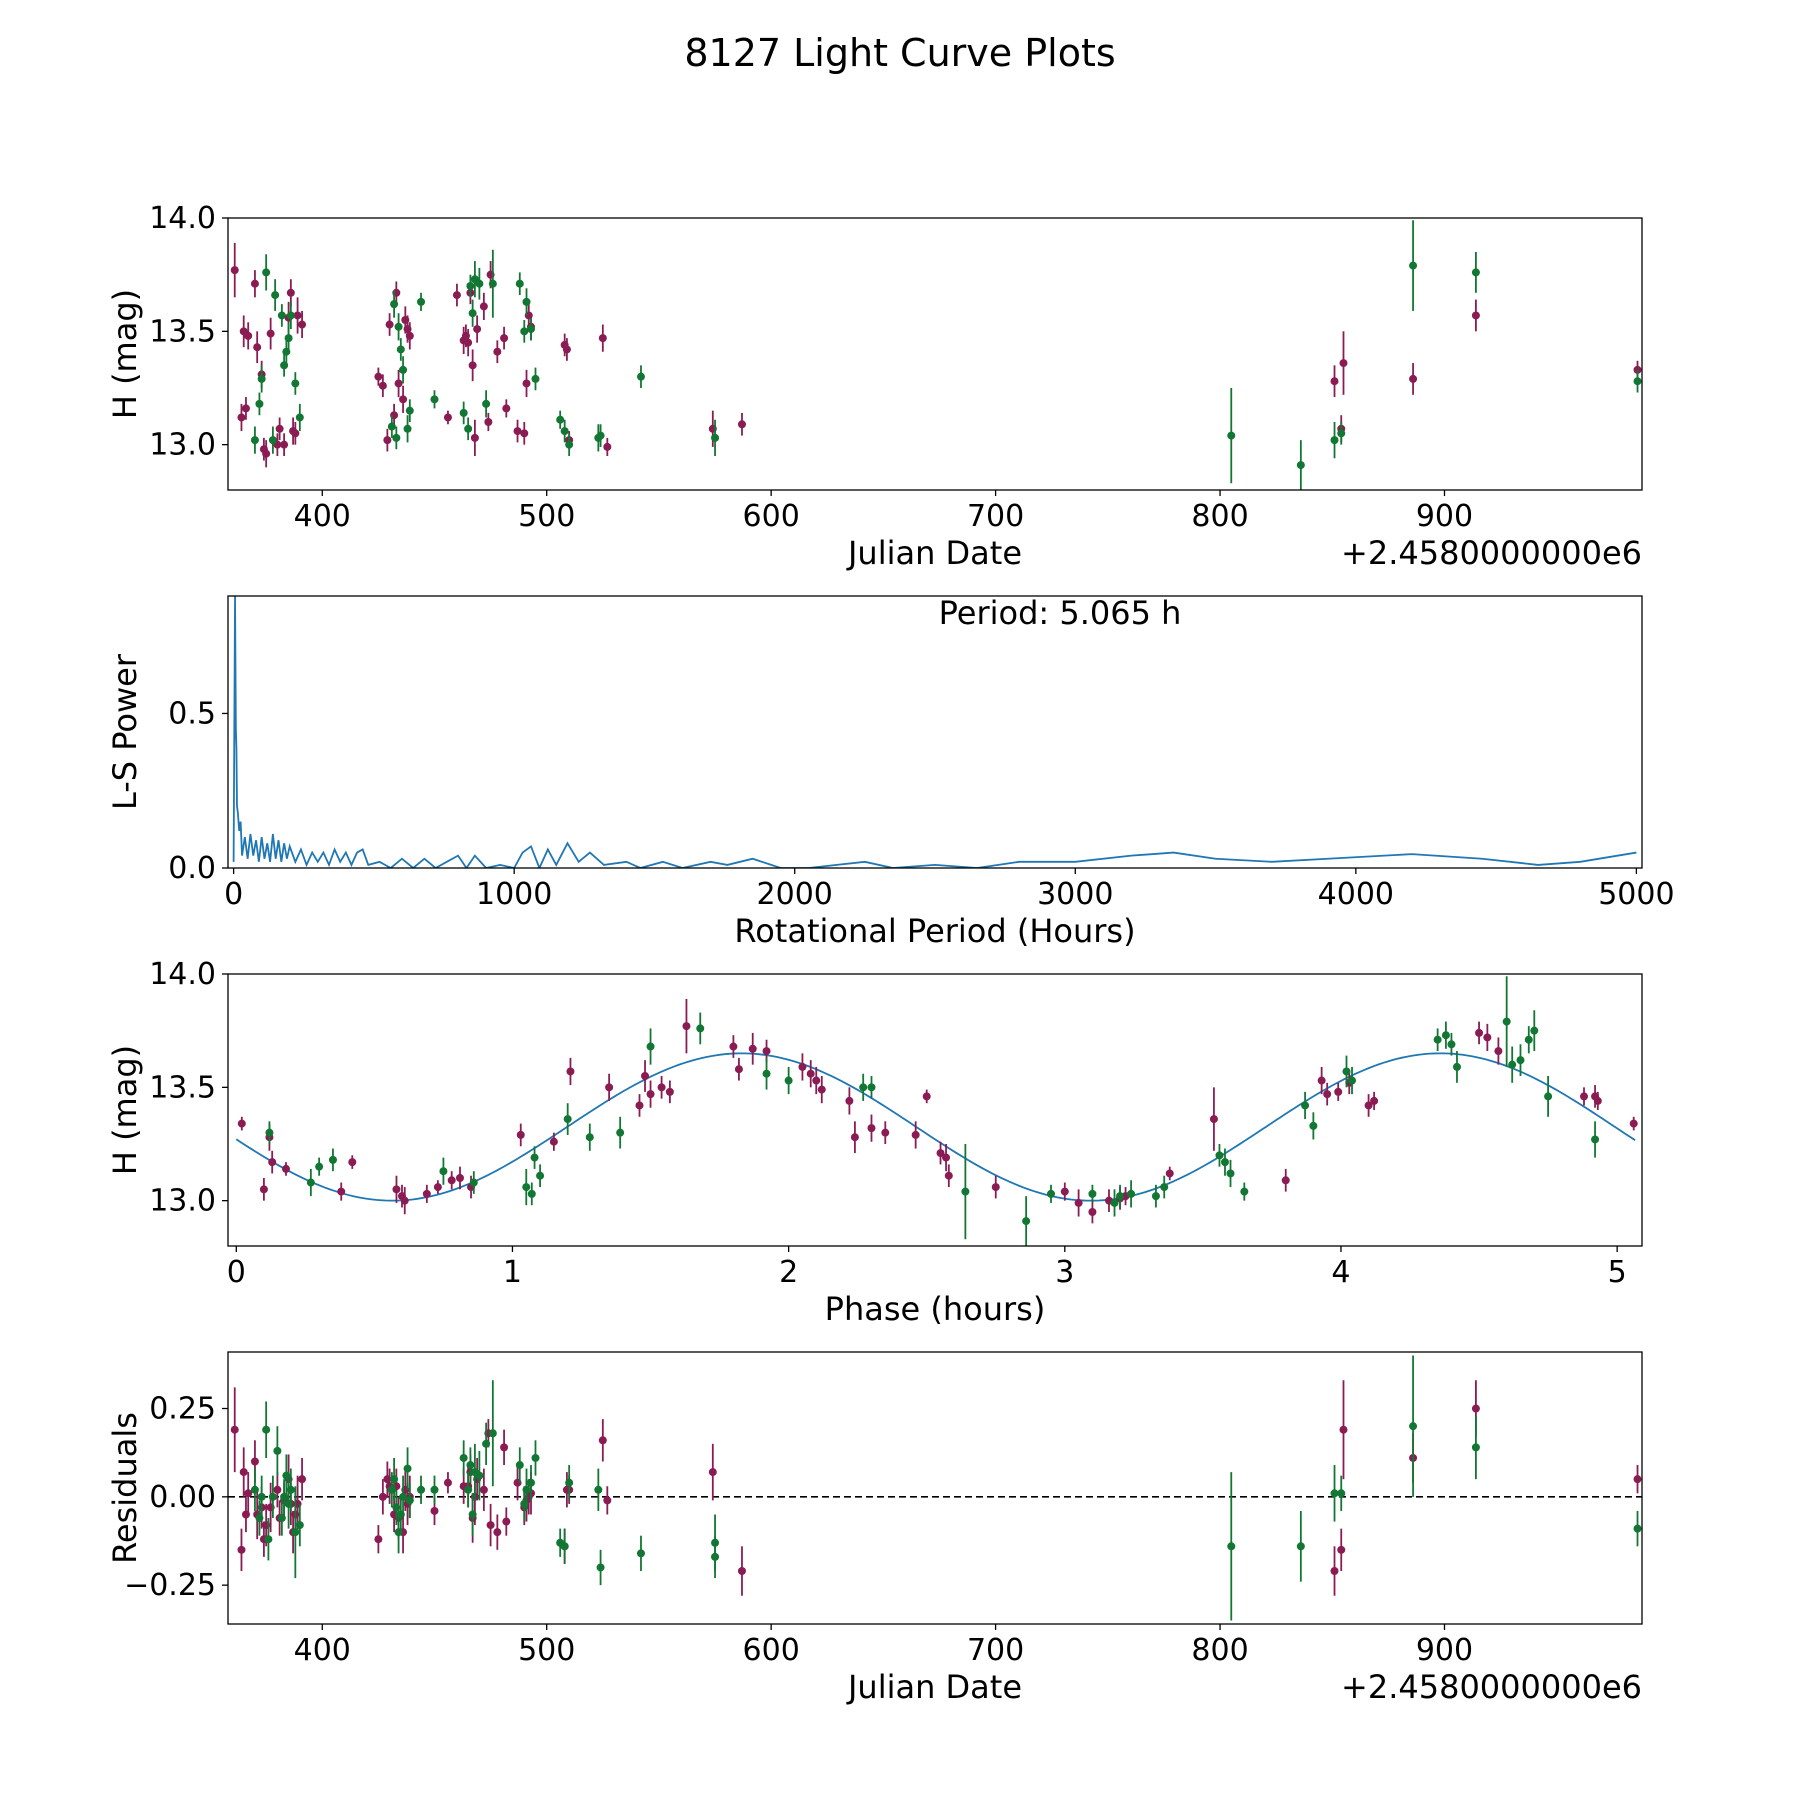 The image size is (1800, 1800). What do you see at coordinates (546, 516) in the screenshot?
I see `x-tick-label: 500` at bounding box center [546, 516].